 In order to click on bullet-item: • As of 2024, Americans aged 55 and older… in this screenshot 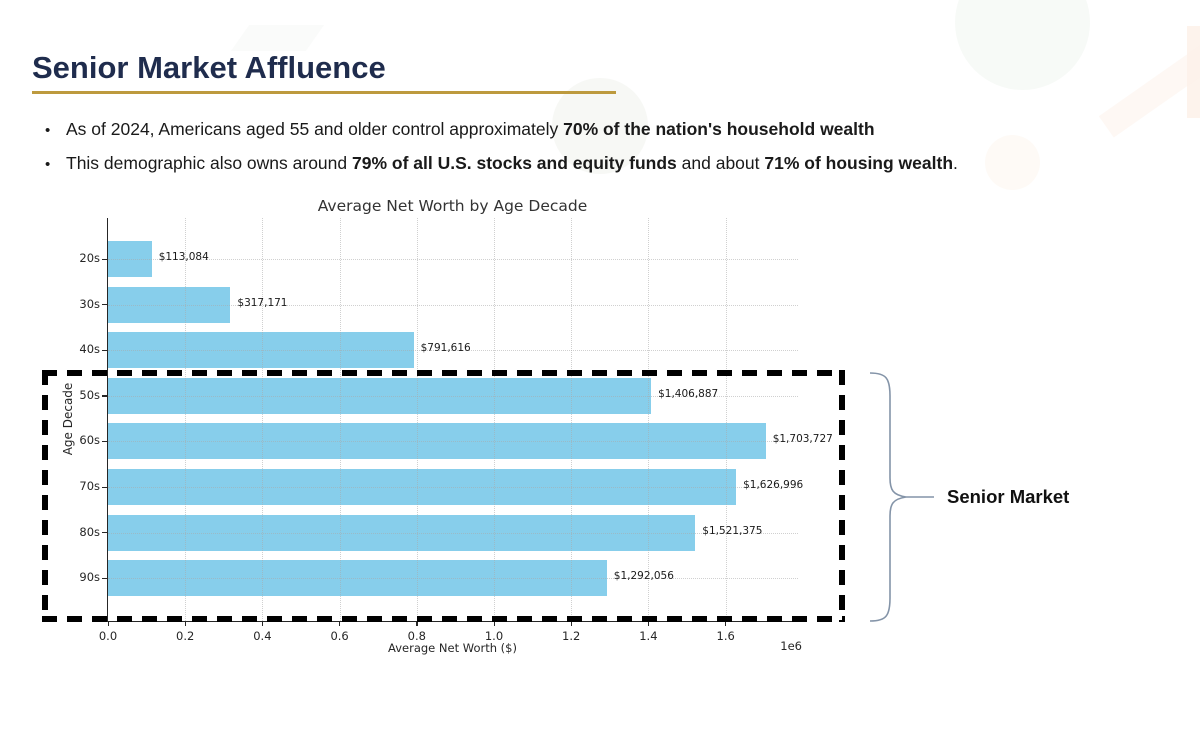, I will do `click(600, 129)`.